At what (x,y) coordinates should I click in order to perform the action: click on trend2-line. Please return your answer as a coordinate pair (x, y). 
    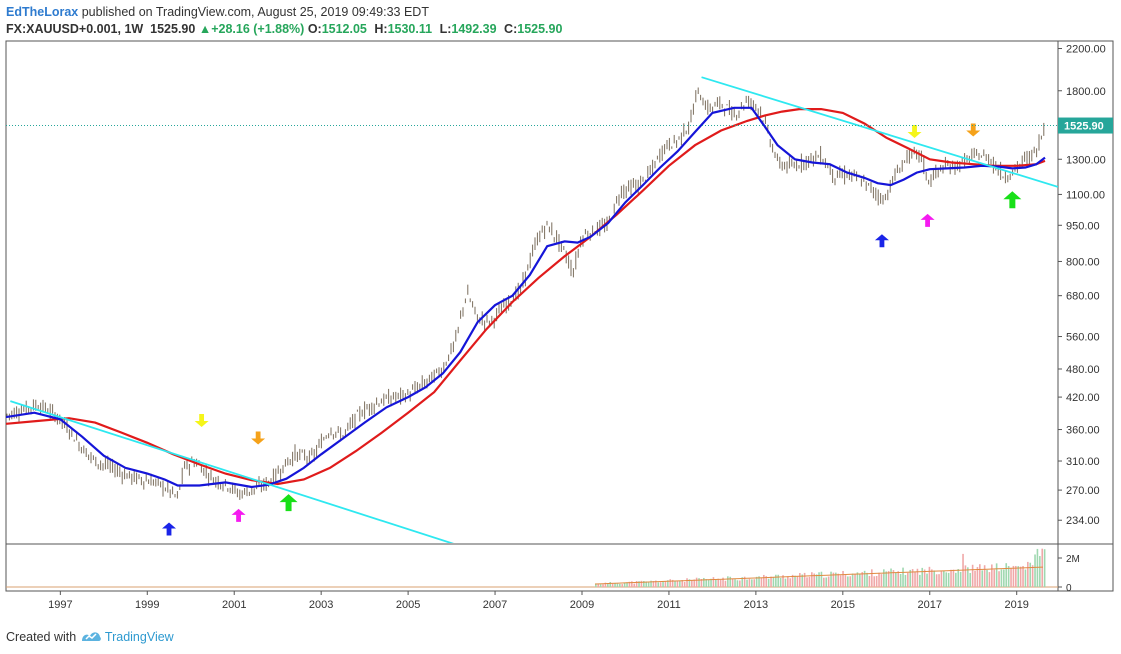
    Looking at the image, I should click on (879, 132).